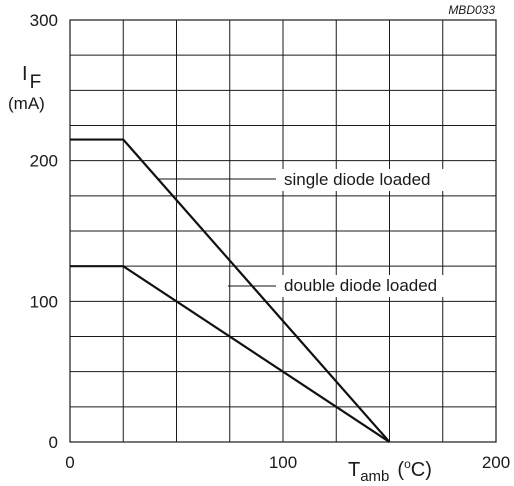  Describe the element at coordinates (360, 285) in the screenshot. I see `series-label: double diode loaded` at that location.